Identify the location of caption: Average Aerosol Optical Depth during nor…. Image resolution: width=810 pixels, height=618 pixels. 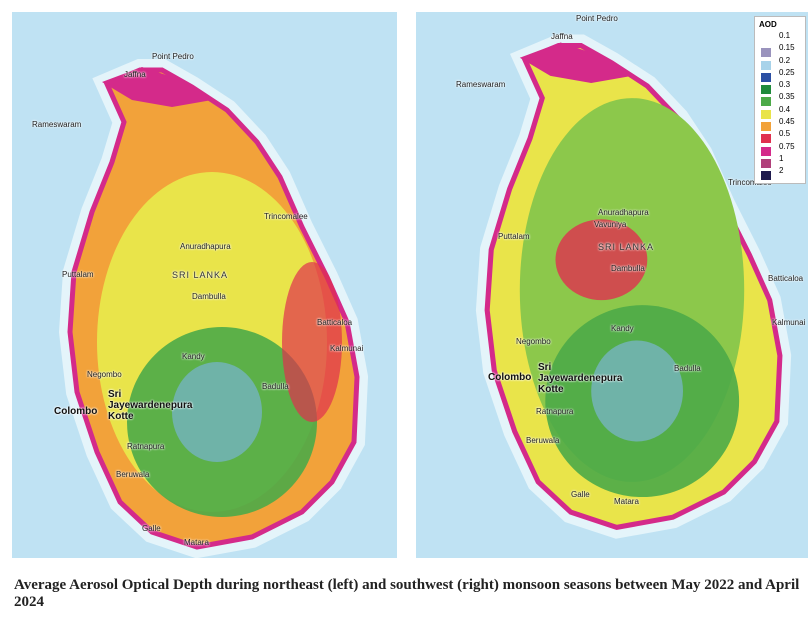
(407, 593).